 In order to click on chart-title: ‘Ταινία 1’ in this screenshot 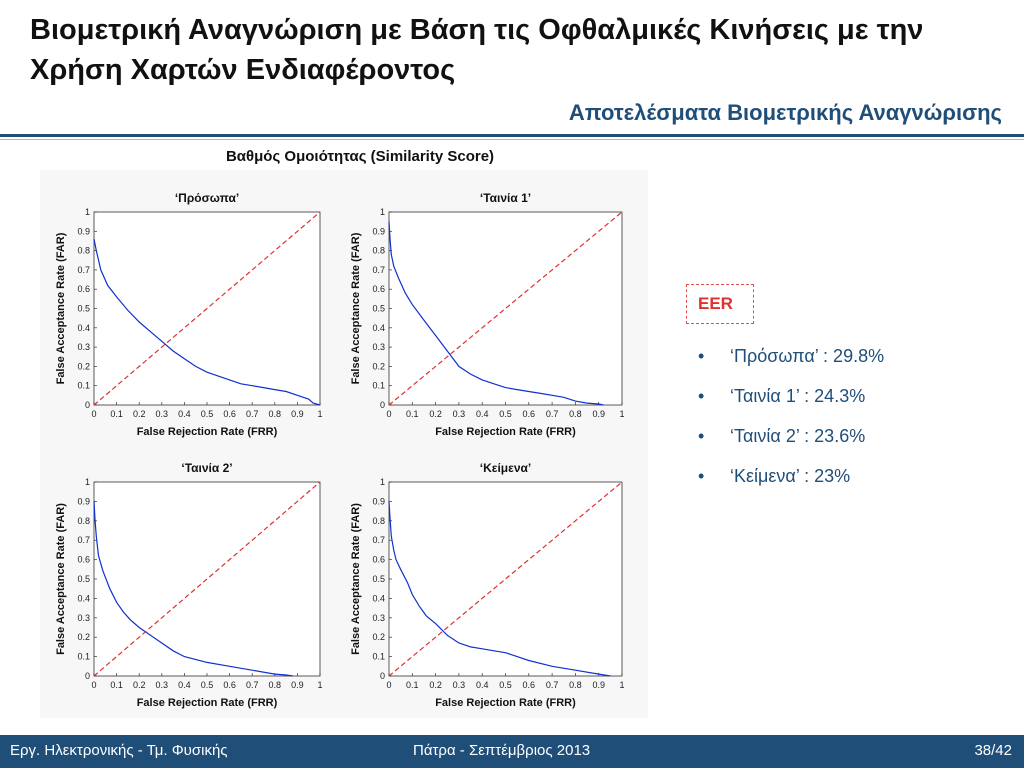, I will do `click(505, 198)`.